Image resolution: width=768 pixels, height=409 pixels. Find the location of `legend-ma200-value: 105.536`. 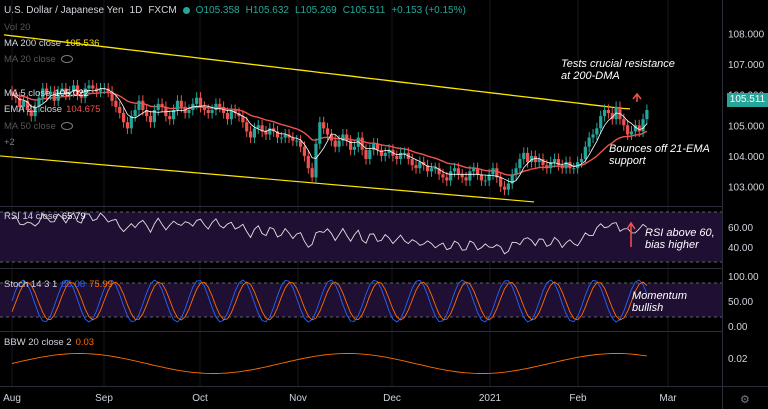

legend-ma200-value: 105.536 is located at coordinates (82, 43).